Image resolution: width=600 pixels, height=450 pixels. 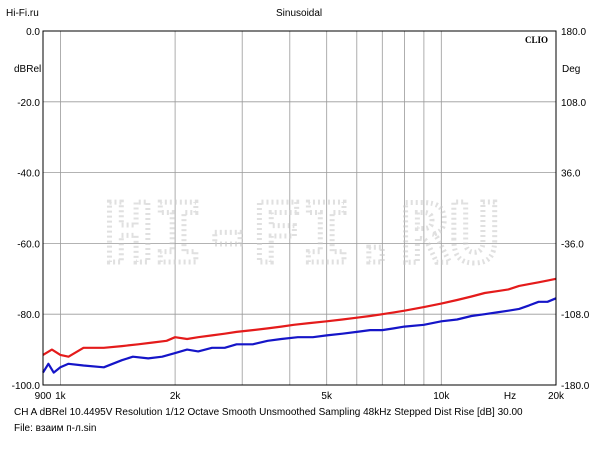 I want to click on x-unit-label: Hz, so click(x=510, y=396).